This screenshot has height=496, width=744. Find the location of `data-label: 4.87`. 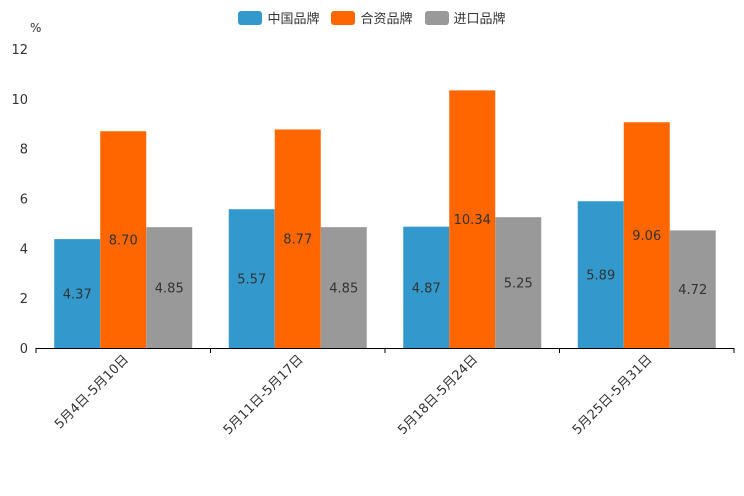

data-label: 4.87 is located at coordinates (426, 288).